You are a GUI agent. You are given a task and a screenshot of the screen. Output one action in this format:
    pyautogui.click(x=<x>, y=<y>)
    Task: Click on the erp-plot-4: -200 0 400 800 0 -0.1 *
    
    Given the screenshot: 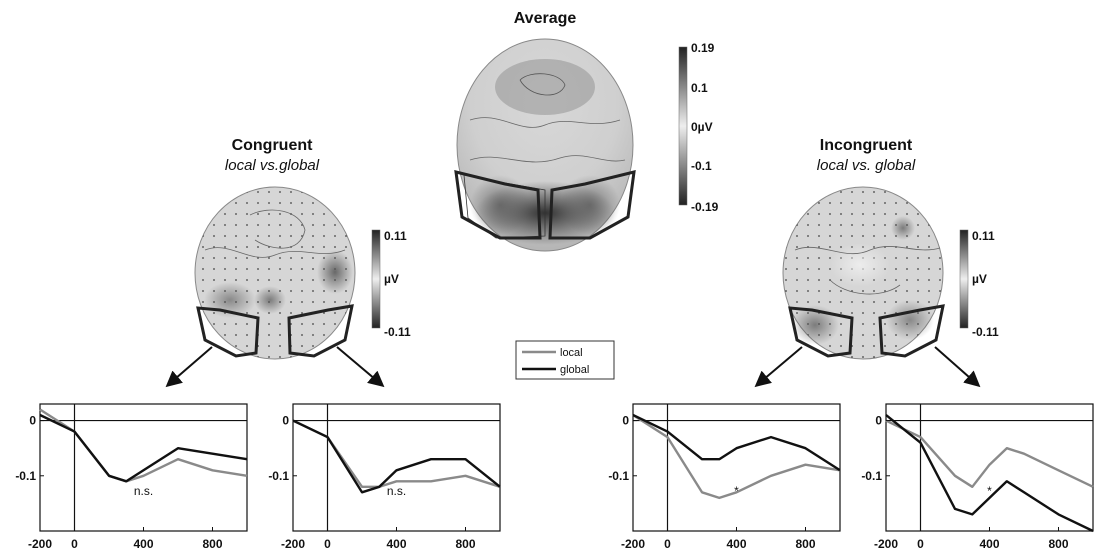 What is the action you would take?
    pyautogui.click(x=977, y=477)
    